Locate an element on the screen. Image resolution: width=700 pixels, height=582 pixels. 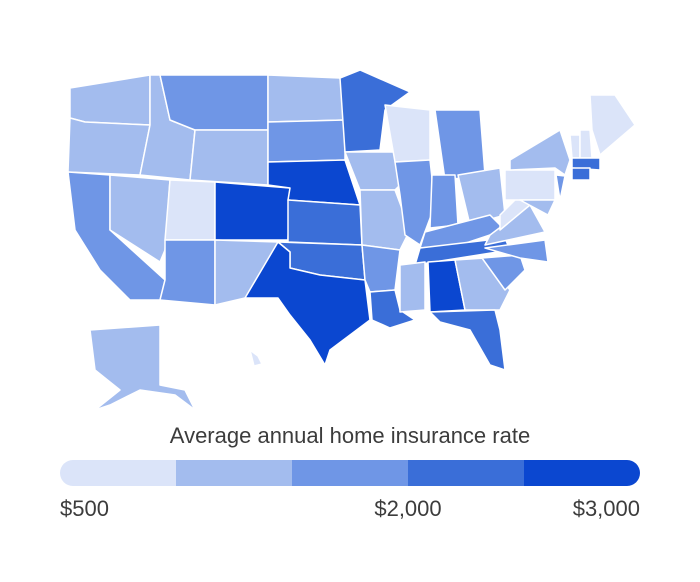
legend-tick-label: $3,000 is located at coordinates (606, 508).